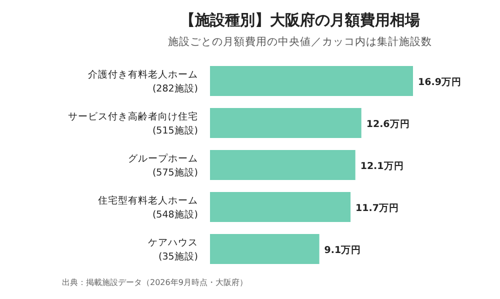  I want to click on source-note: 出典：掲載施設データ（2026年9月時点・大阪府）, so click(155, 282).